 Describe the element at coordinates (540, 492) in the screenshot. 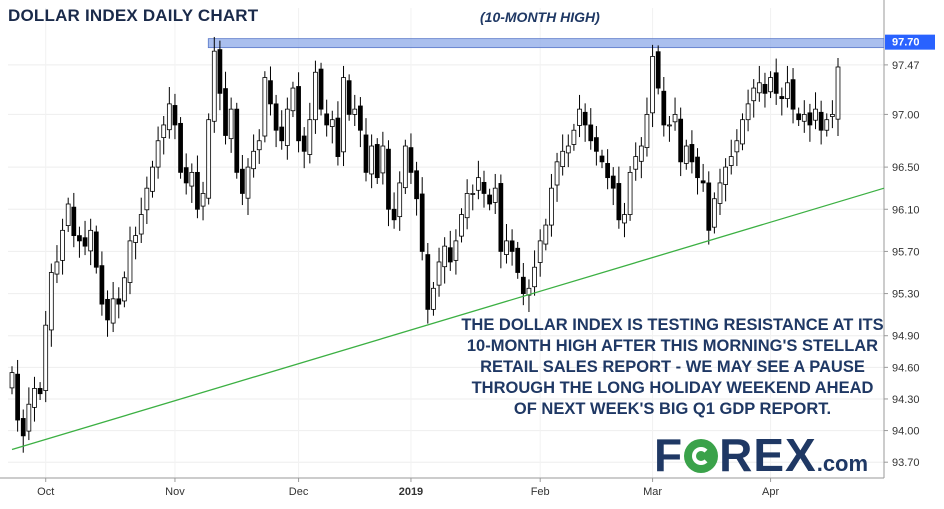

I see `x-tick-label-4: Feb` at that location.